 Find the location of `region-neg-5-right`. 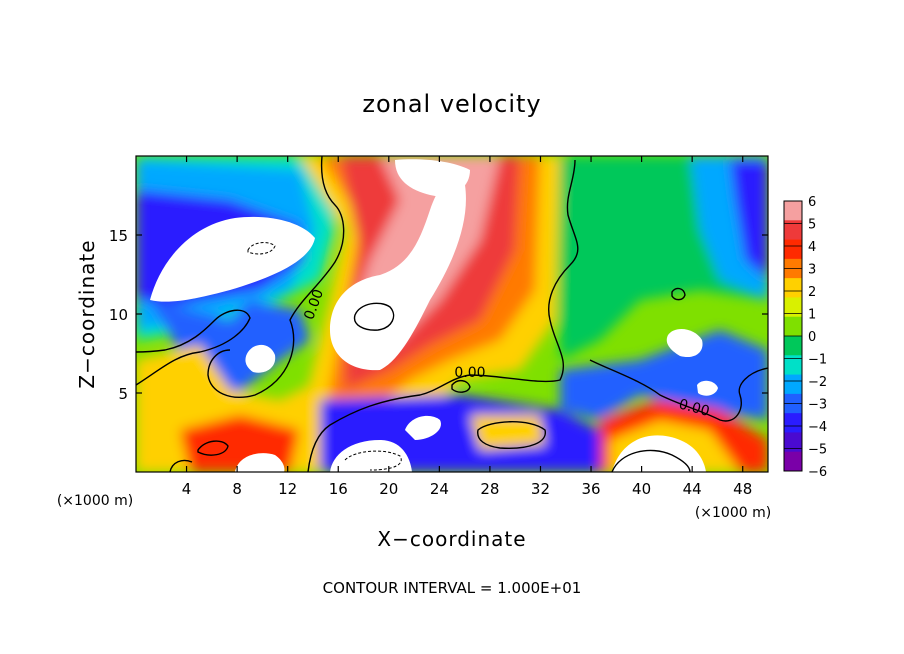

region-neg-5-right is located at coordinates (749, 220).